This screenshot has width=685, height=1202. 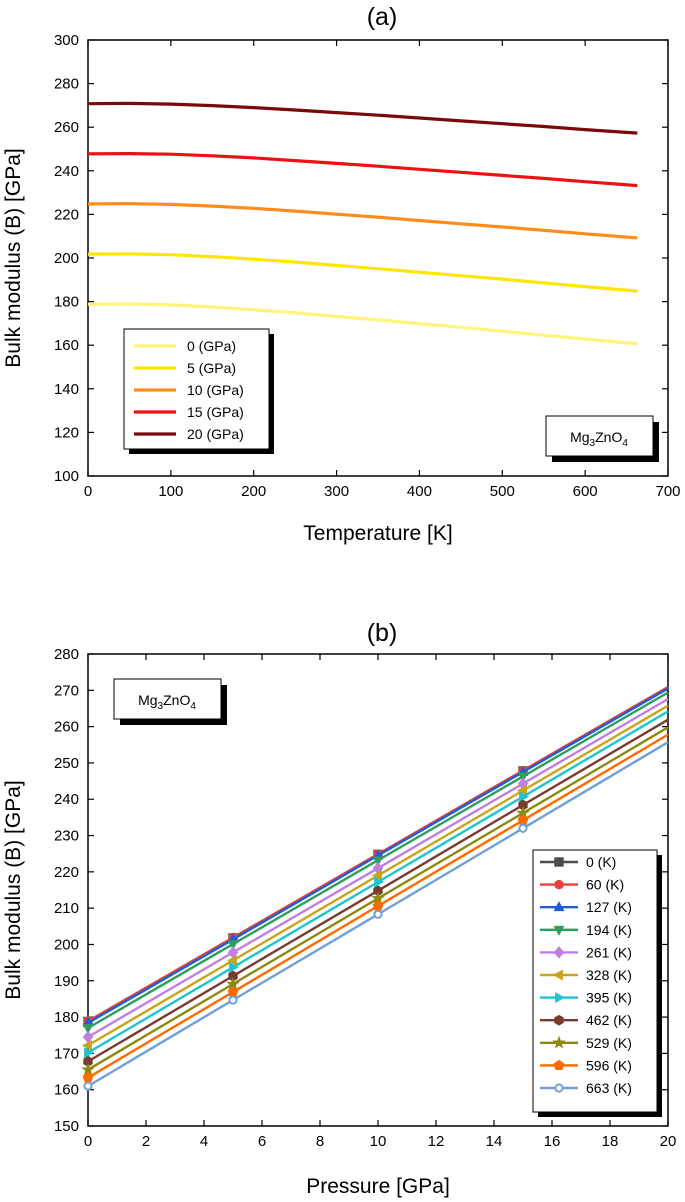 I want to click on chart-b-x-axis-label: Pressure [GPa], so click(x=378, y=1186).